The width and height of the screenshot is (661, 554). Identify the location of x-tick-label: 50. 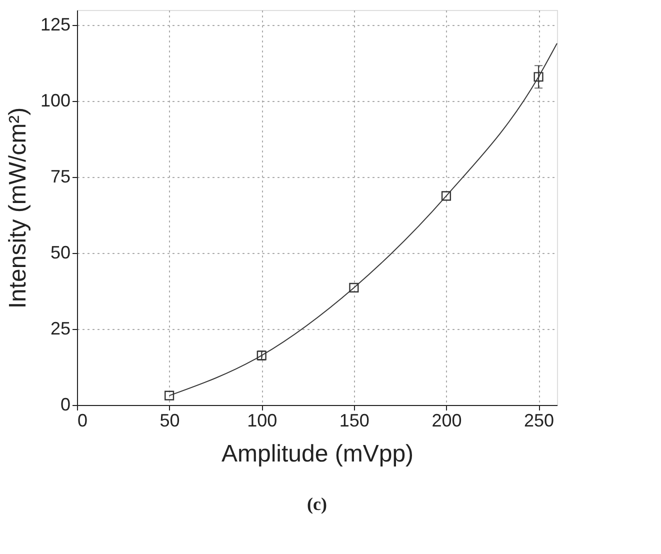
(170, 420).